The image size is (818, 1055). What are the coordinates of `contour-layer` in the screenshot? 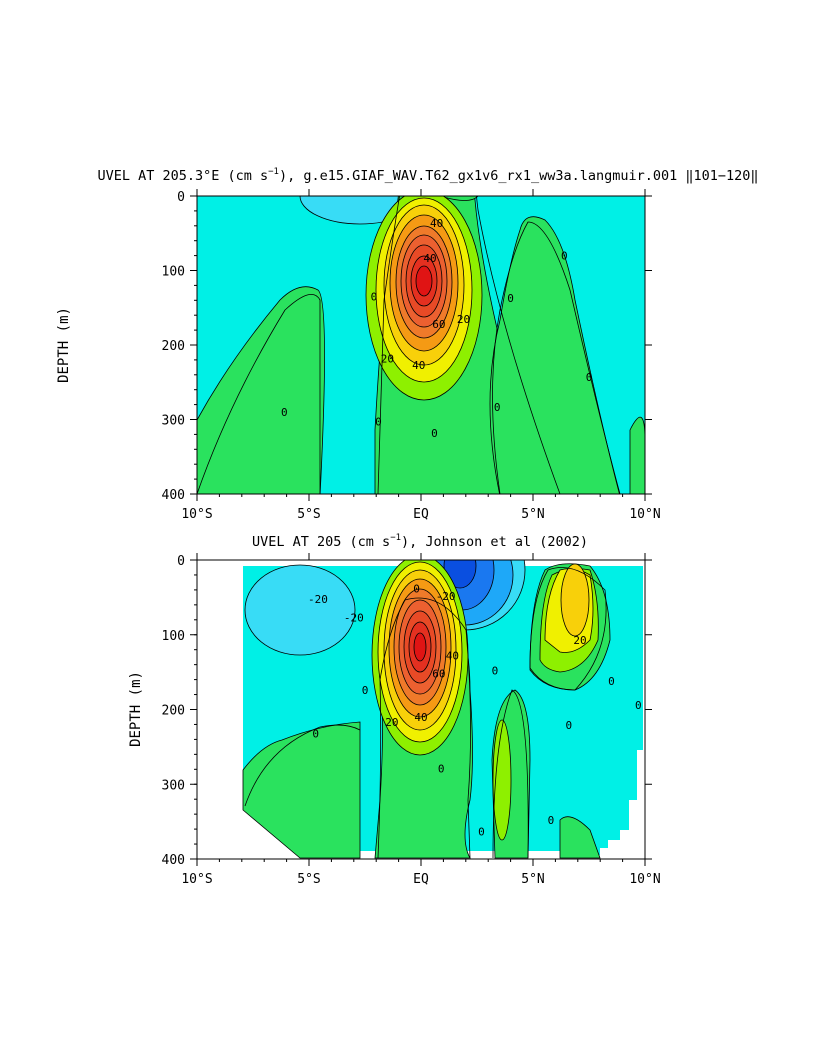 It's located at (426, 709).